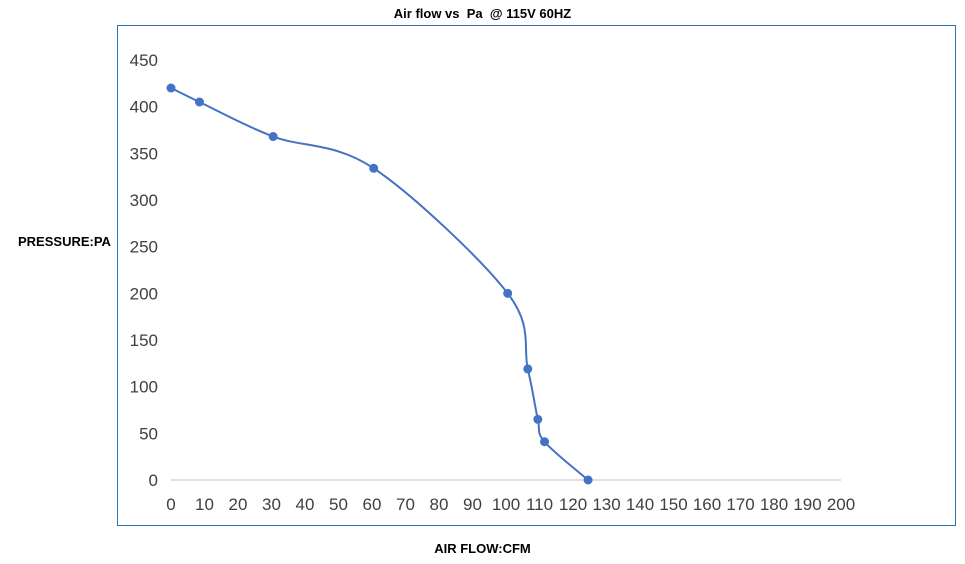  What do you see at coordinates (707, 504) in the screenshot?
I see `x-tick-label: 160` at bounding box center [707, 504].